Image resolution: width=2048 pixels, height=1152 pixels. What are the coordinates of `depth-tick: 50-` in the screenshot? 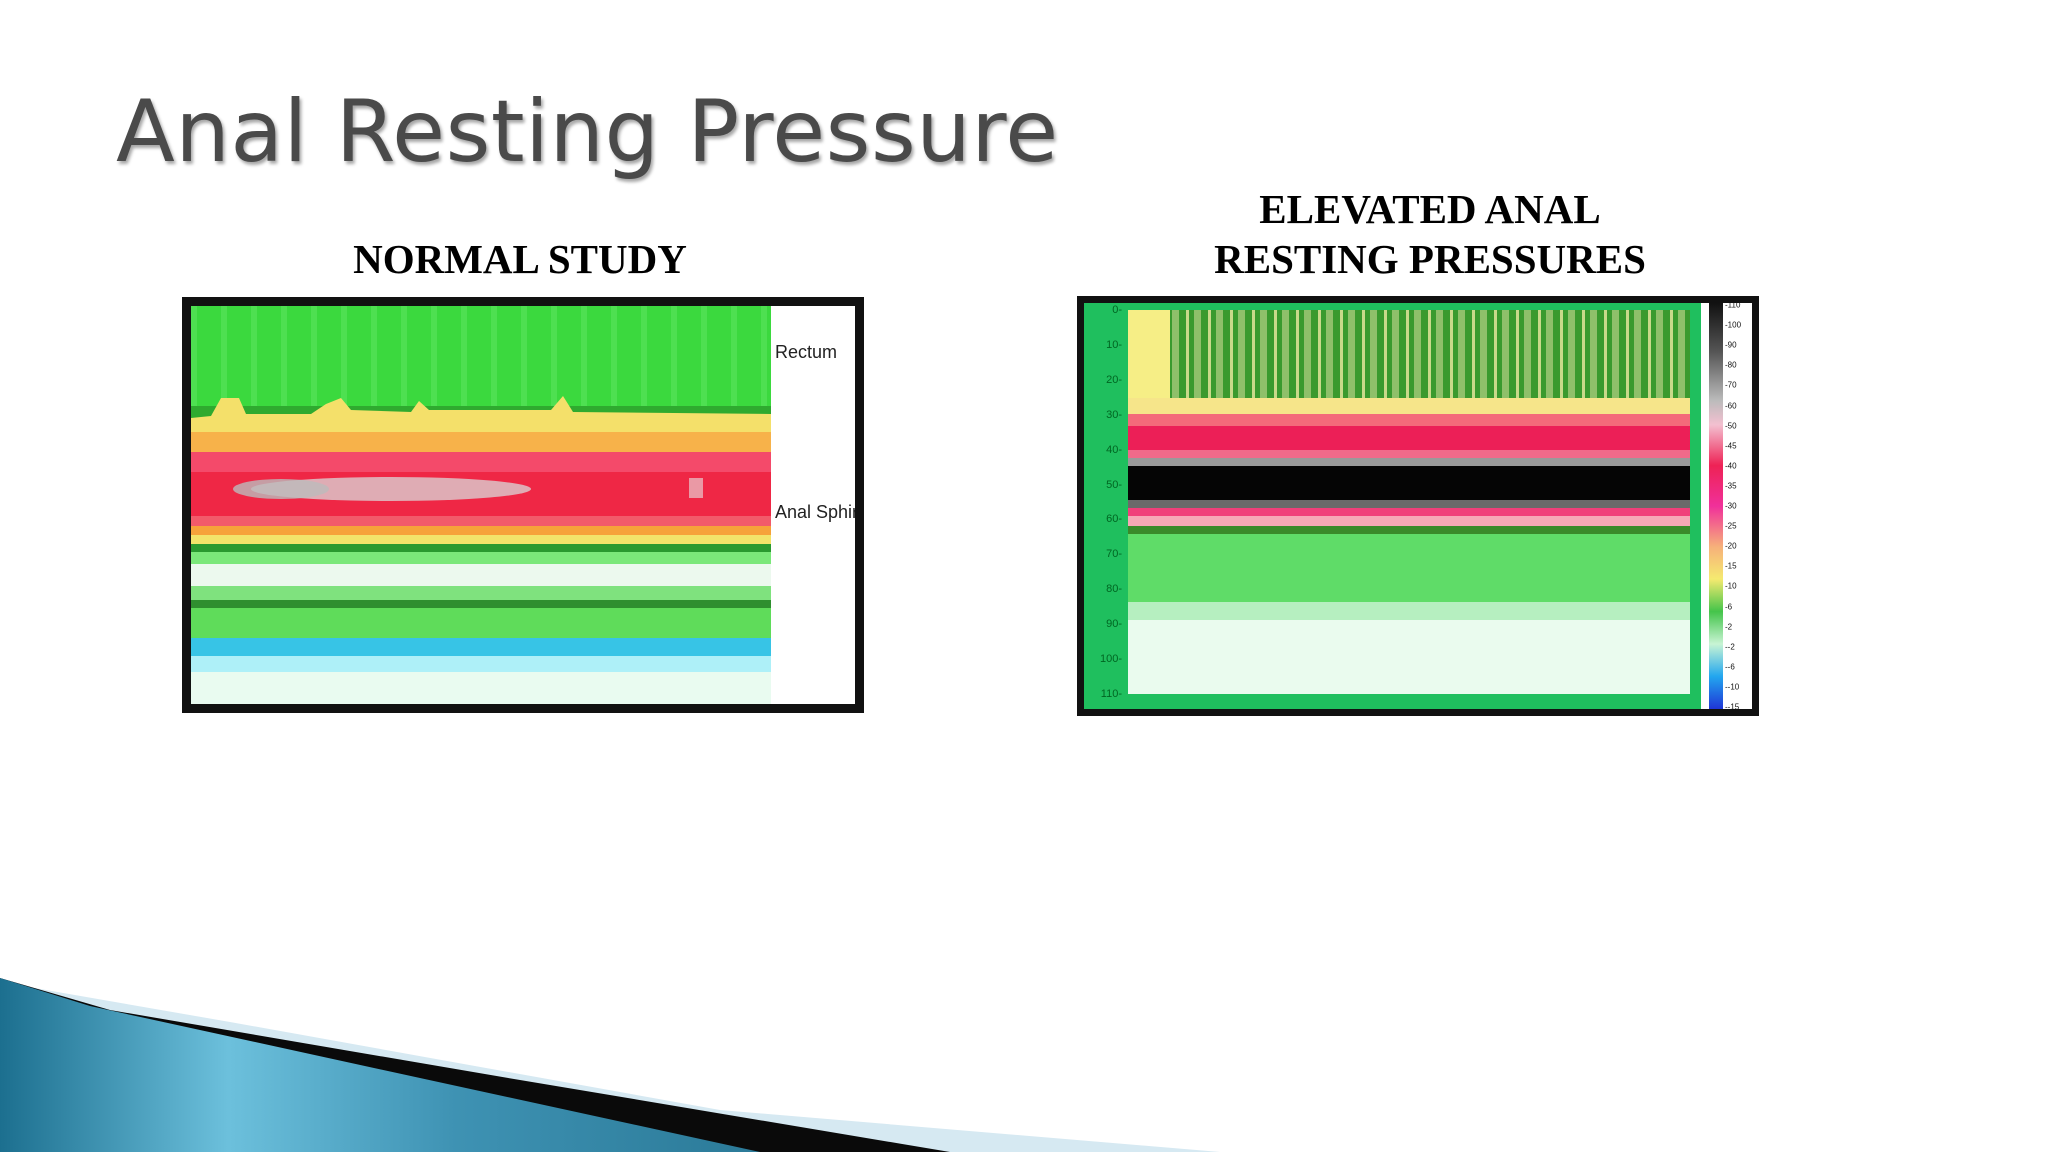 It's located at (1114, 484).